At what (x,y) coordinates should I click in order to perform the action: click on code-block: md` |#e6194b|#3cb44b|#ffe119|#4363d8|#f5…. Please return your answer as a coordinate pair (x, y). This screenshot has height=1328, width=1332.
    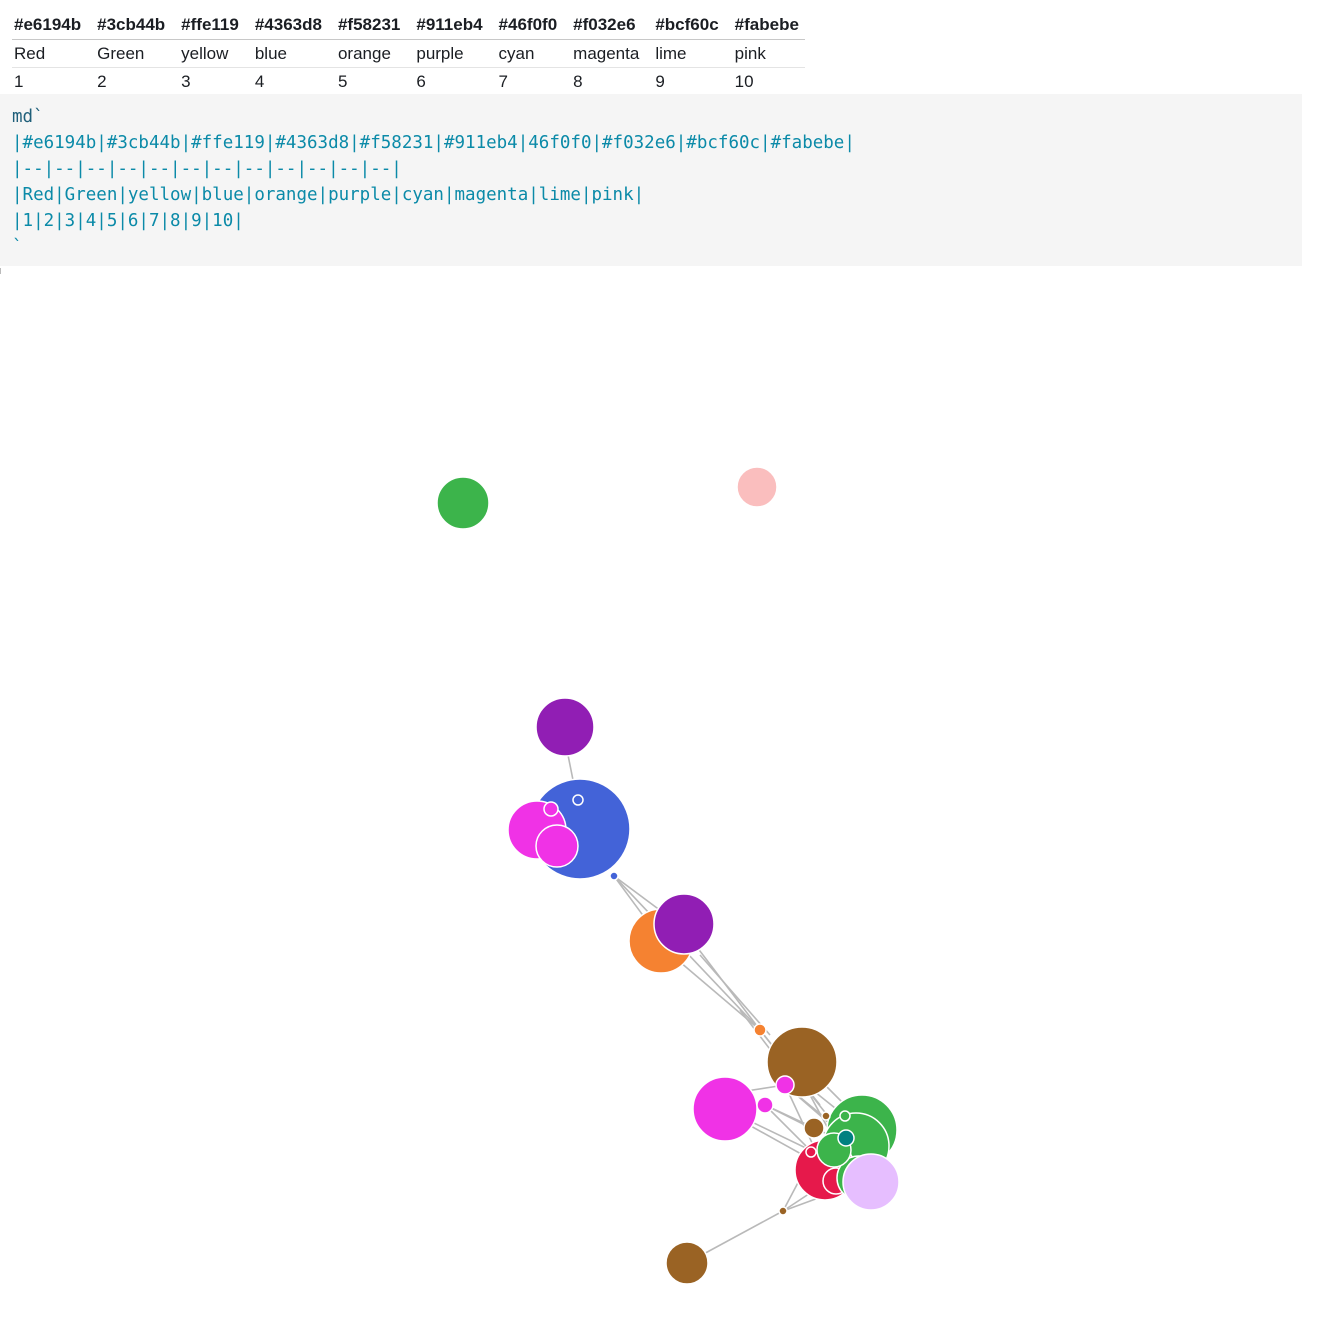
    Looking at the image, I should click on (651, 177).